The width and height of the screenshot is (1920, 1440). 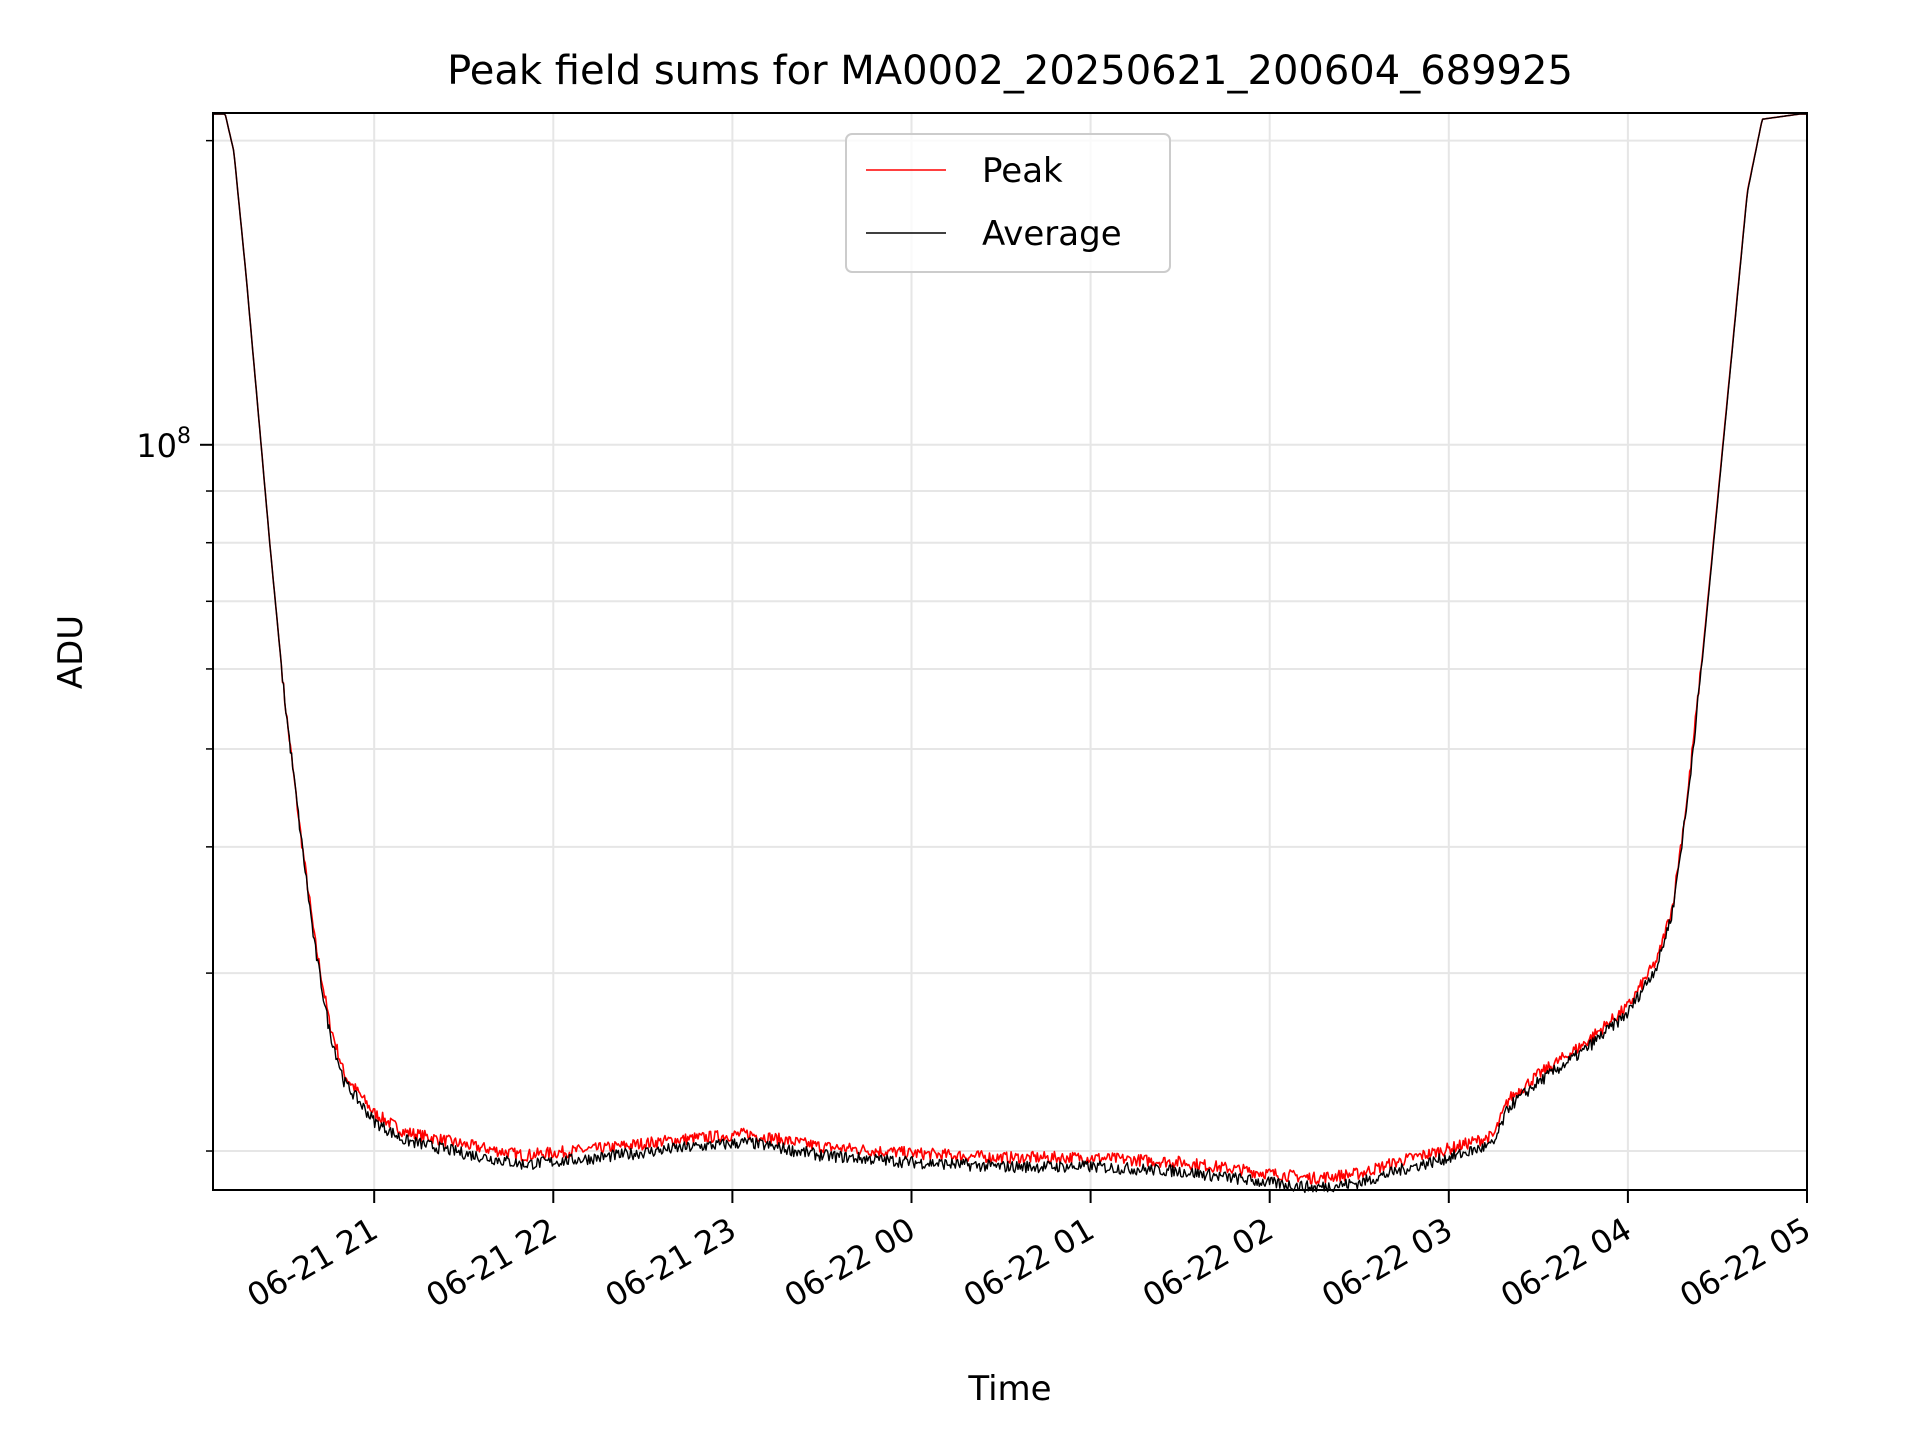 What do you see at coordinates (71, 652) in the screenshot?
I see `y-axis-label: ADU` at bounding box center [71, 652].